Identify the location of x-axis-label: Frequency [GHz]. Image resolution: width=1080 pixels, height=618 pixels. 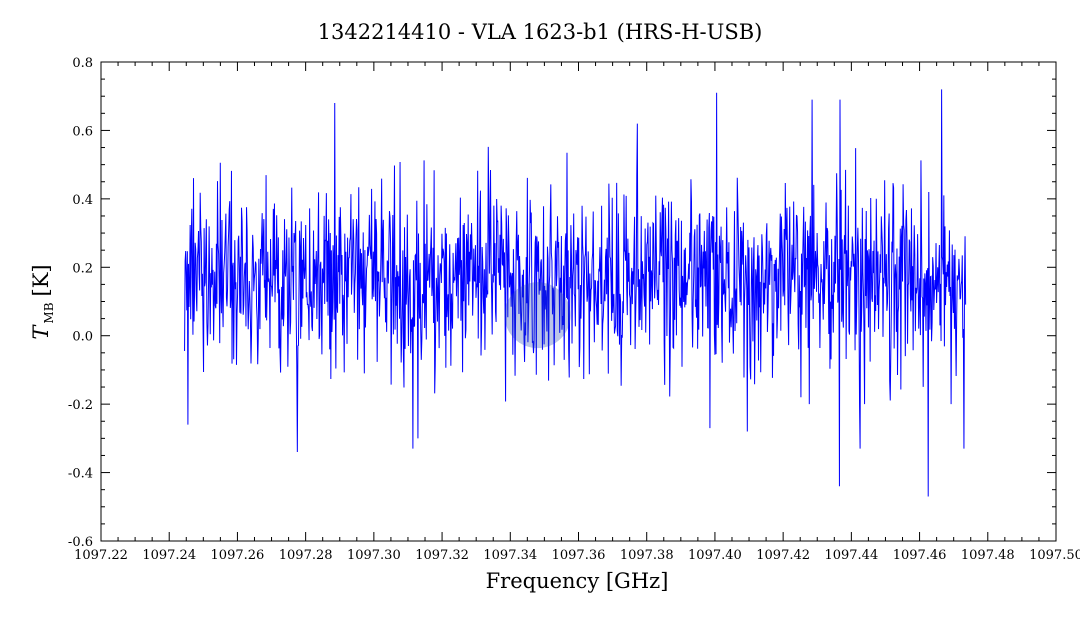
(577, 581).